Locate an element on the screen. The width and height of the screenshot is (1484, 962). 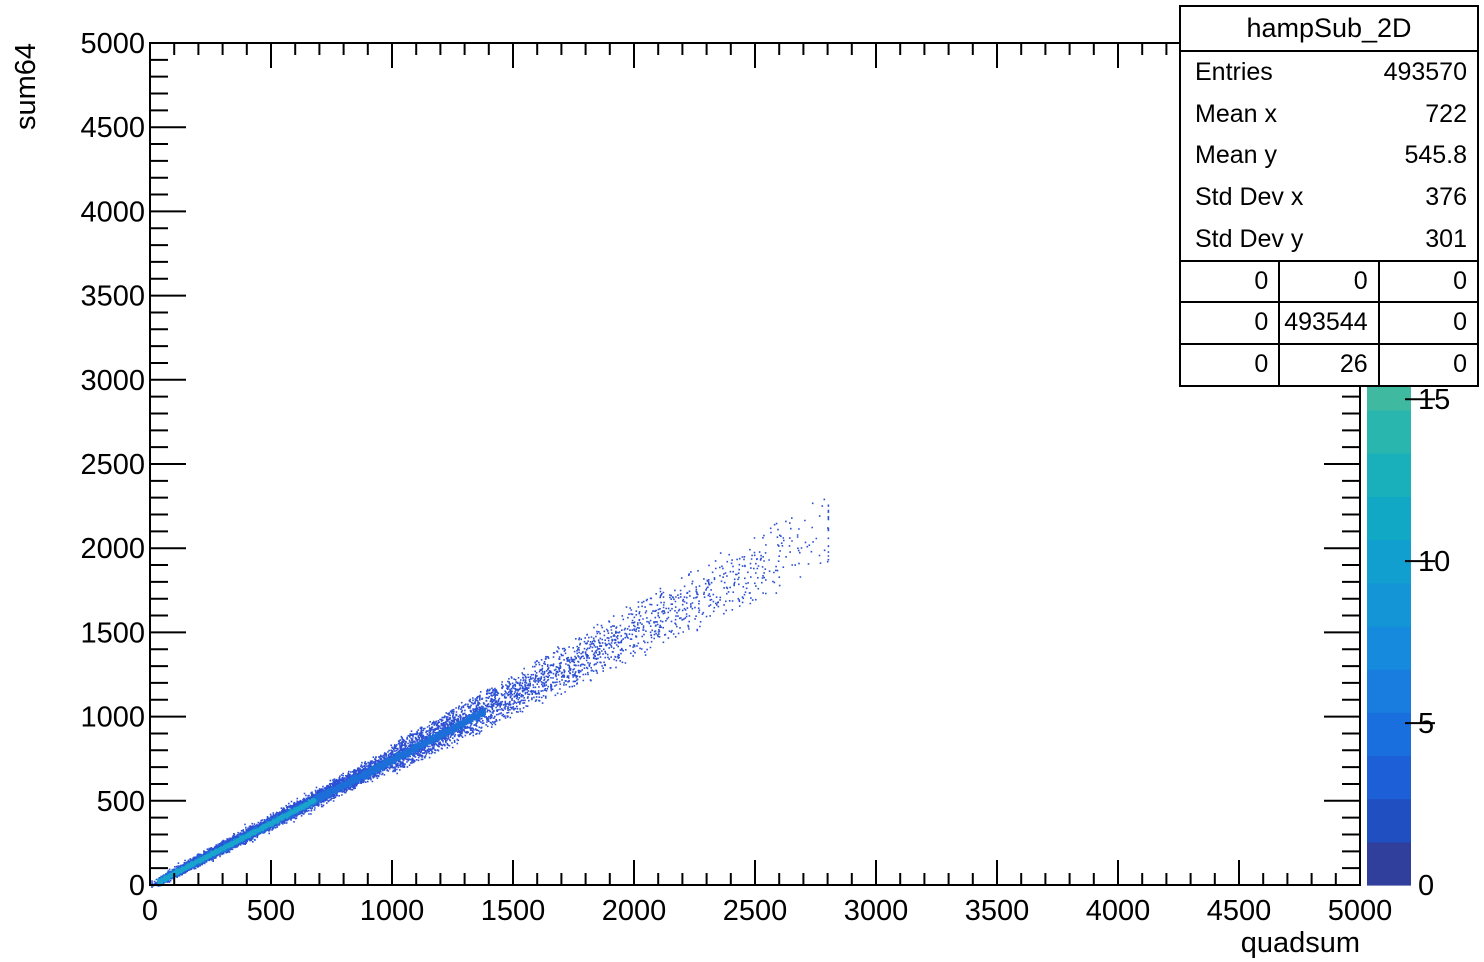
y-tick-label: 2500 is located at coordinates (112, 465).